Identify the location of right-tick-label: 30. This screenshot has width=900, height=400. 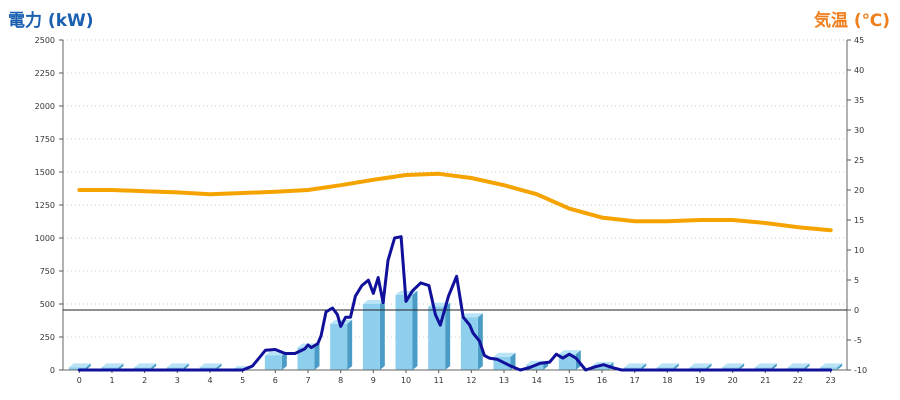
(859, 130).